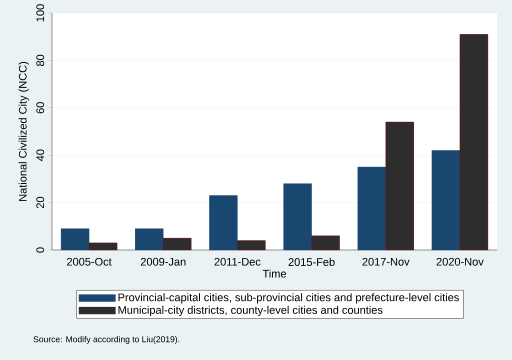  What do you see at coordinates (386, 262) in the screenshot?
I see `x-tick-label: 2017-Nov` at bounding box center [386, 262].